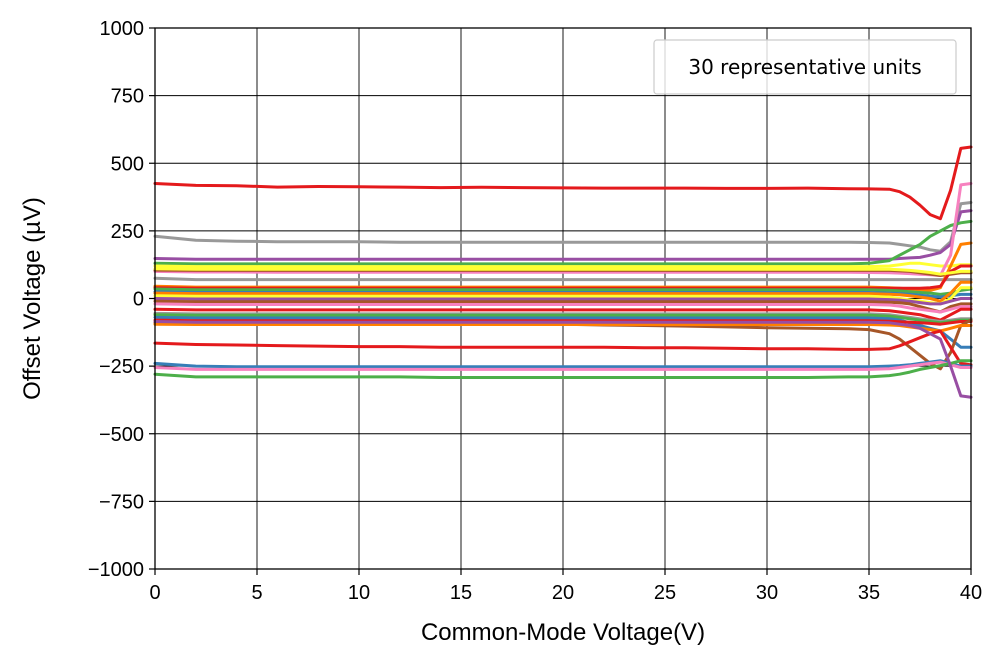  I want to click on y-axis-label: Offset Voltage (µV), so click(32, 298).